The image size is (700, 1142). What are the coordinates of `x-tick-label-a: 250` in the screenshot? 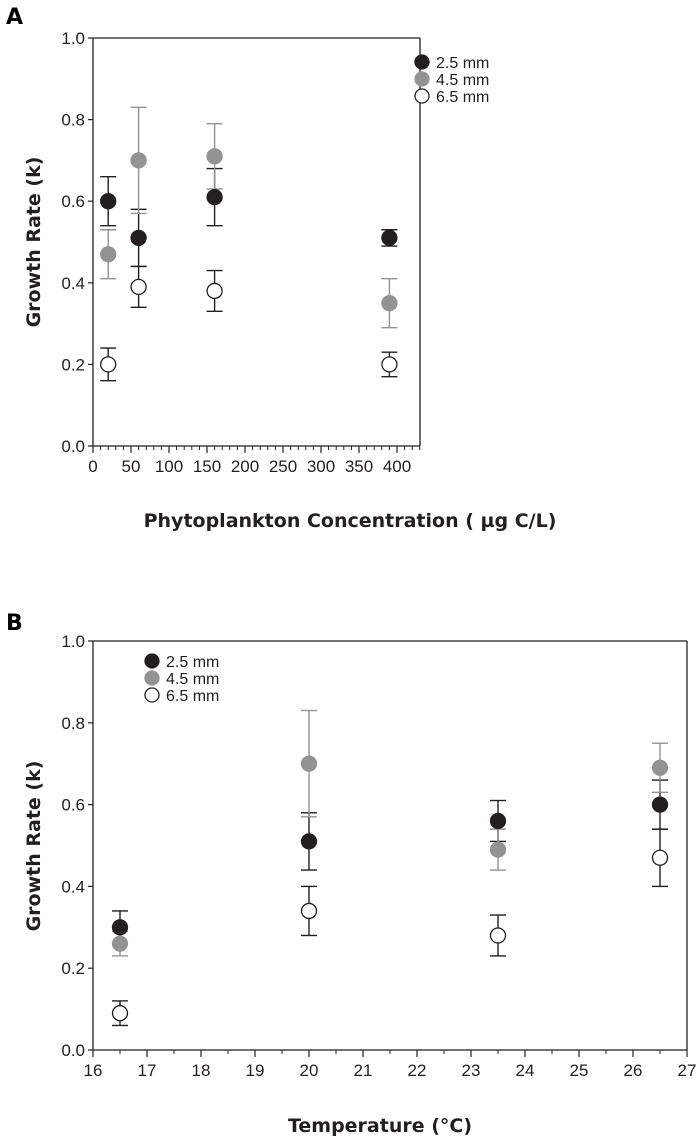 It's located at (283, 466).